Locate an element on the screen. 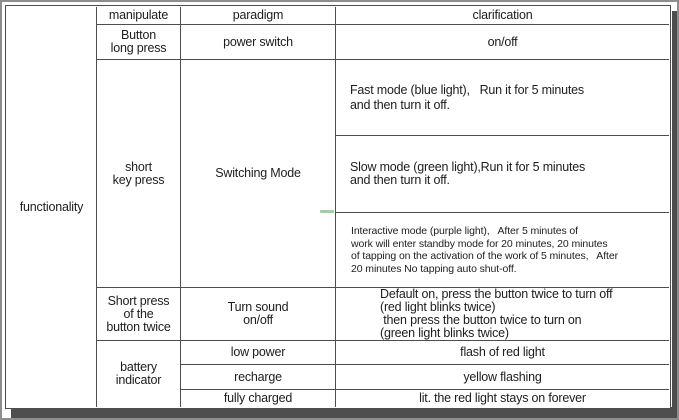  grid-hline-slow is located at coordinates (502, 212).